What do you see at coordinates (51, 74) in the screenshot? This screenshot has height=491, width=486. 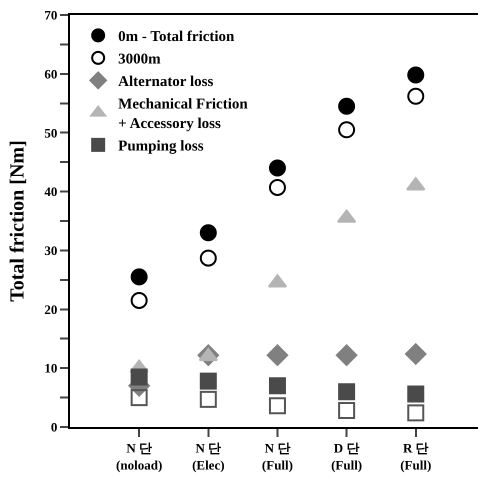 I see `y-tick-label: 60` at bounding box center [51, 74].